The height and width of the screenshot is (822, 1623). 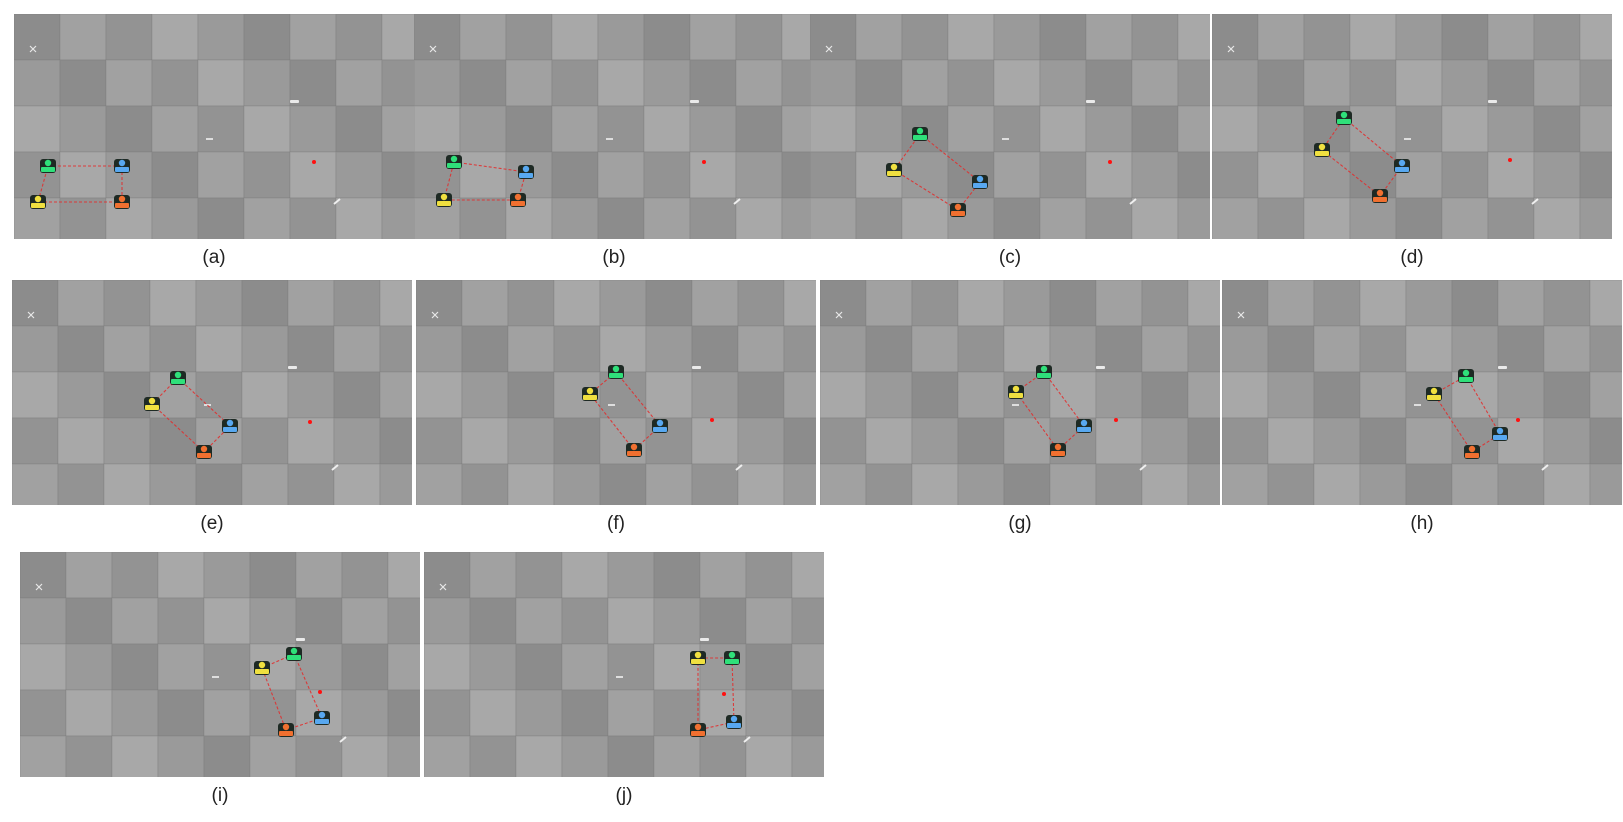 I want to click on panel-label: (f), so click(x=616, y=523).